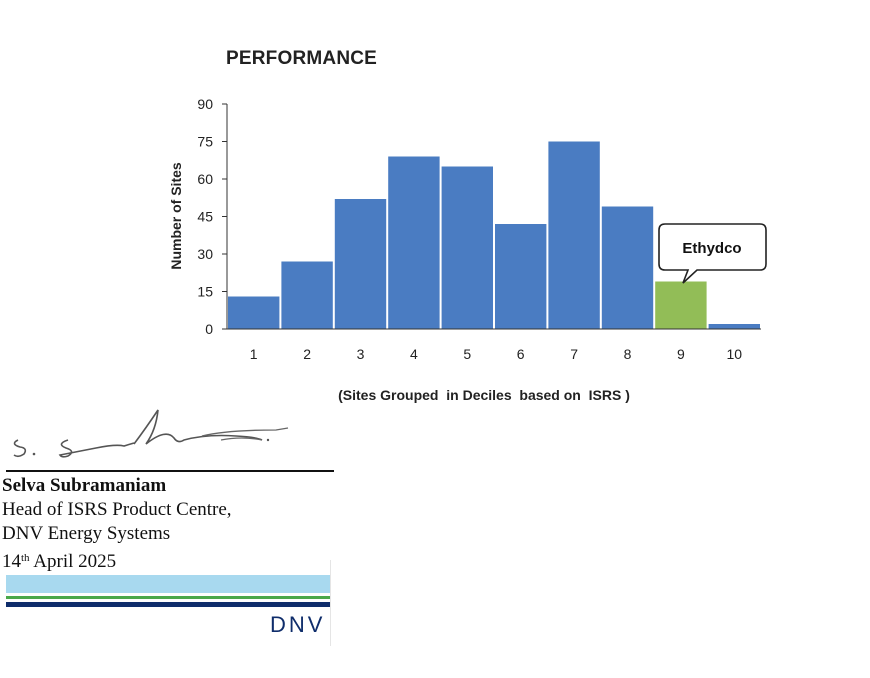  What do you see at coordinates (330, 603) in the screenshot?
I see `logo-border` at bounding box center [330, 603].